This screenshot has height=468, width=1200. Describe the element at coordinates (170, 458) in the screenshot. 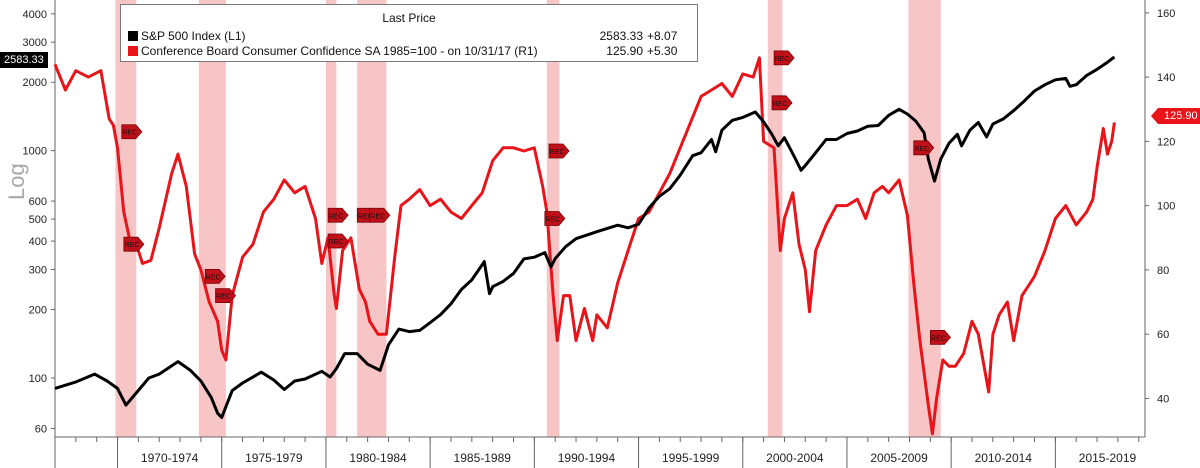

I see `x-tick-label: 1970-1974` at that location.